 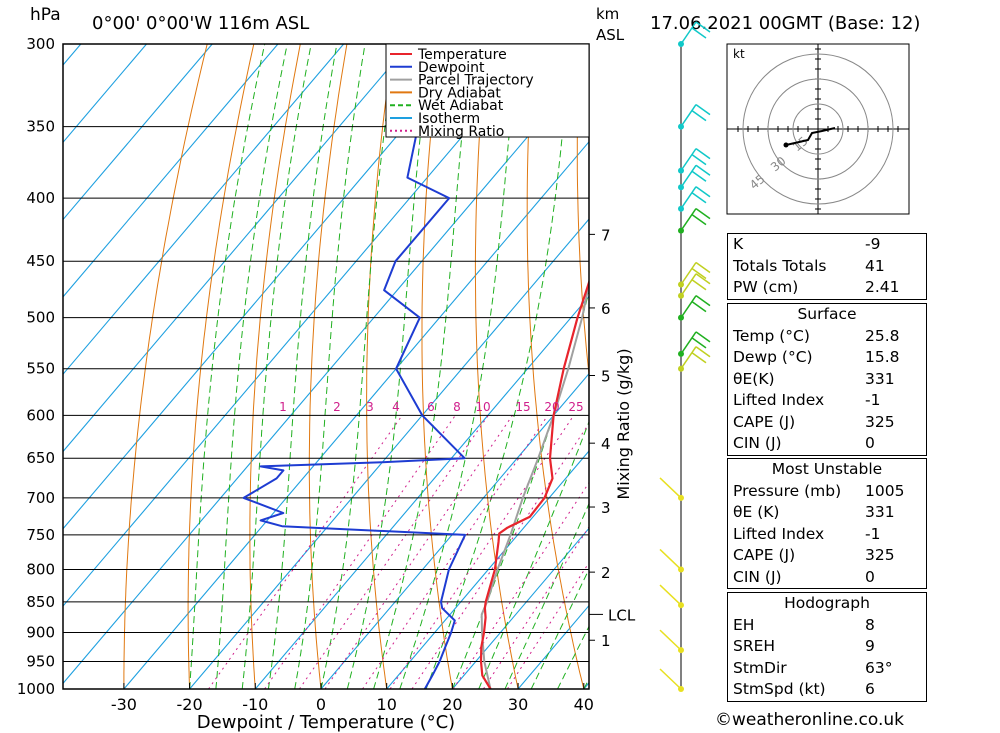 What do you see at coordinates (764, 421) in the screenshot?
I see `surface-index-label: CAPE (J)` at bounding box center [764, 421].